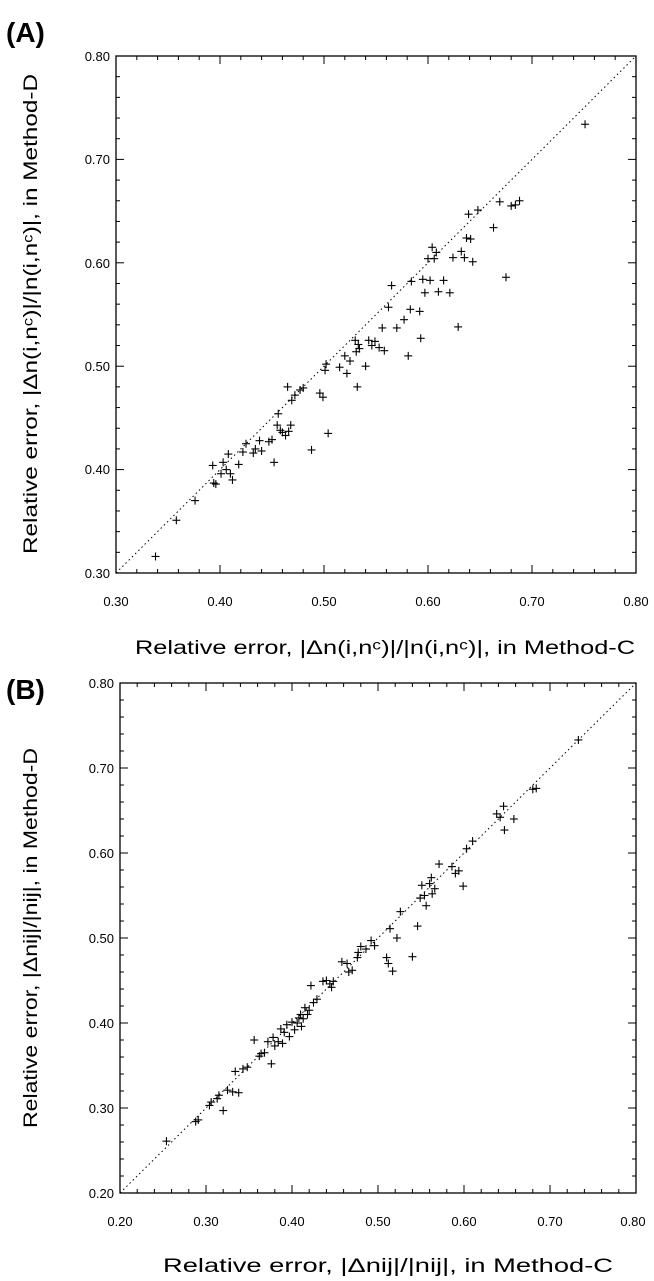 This screenshot has height=1281, width=654. Describe the element at coordinates (101, 1193) in the screenshot. I see `panel-b-y-tick-0: 0.20` at that location.